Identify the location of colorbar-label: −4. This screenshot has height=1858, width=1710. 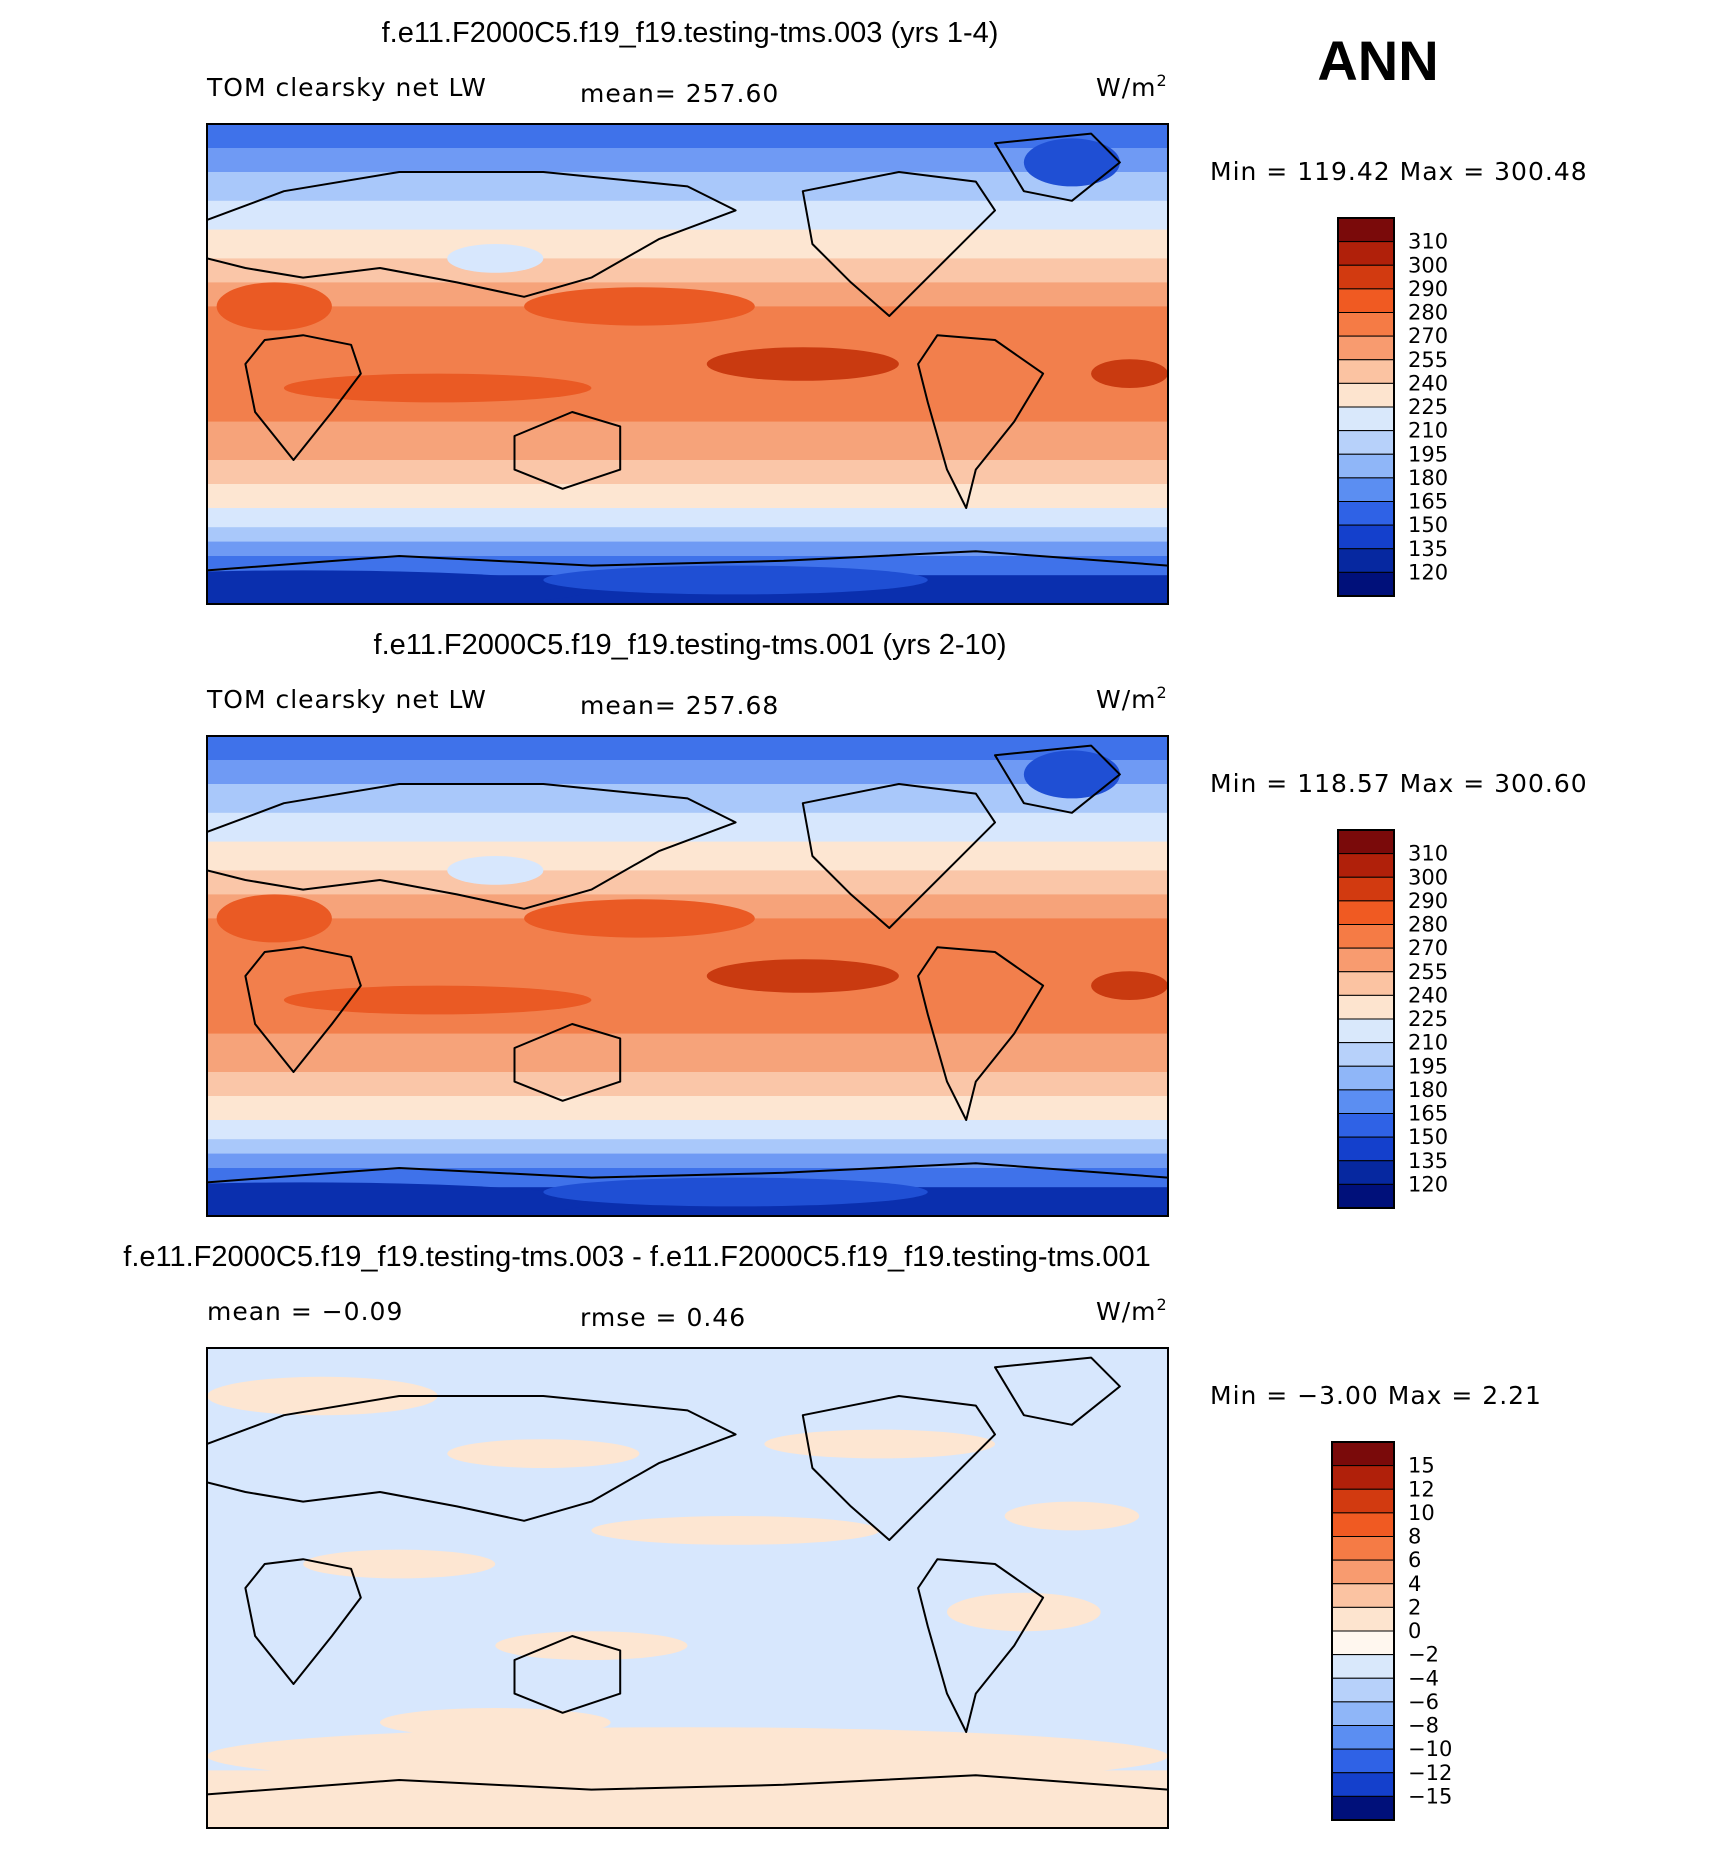
(1423, 1678).